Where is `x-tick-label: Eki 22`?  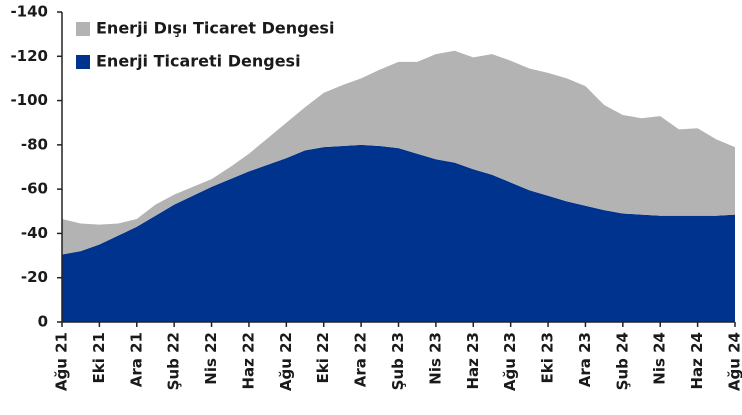
x-tick-label: Eki 22 is located at coordinates (323, 357).